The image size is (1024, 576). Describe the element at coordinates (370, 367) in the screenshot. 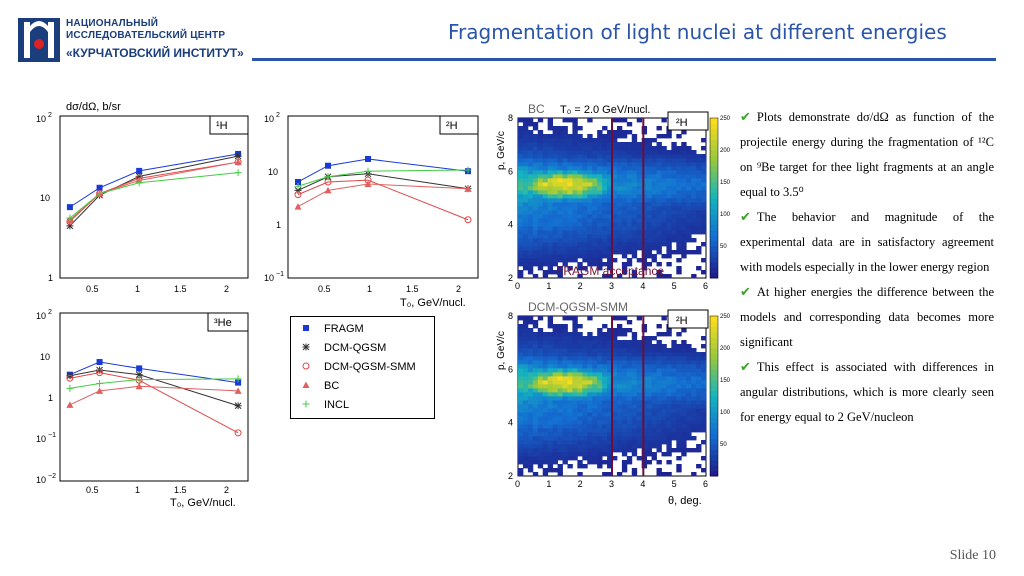

I see `legend-label: DCM-QGSM-SMM` at that location.